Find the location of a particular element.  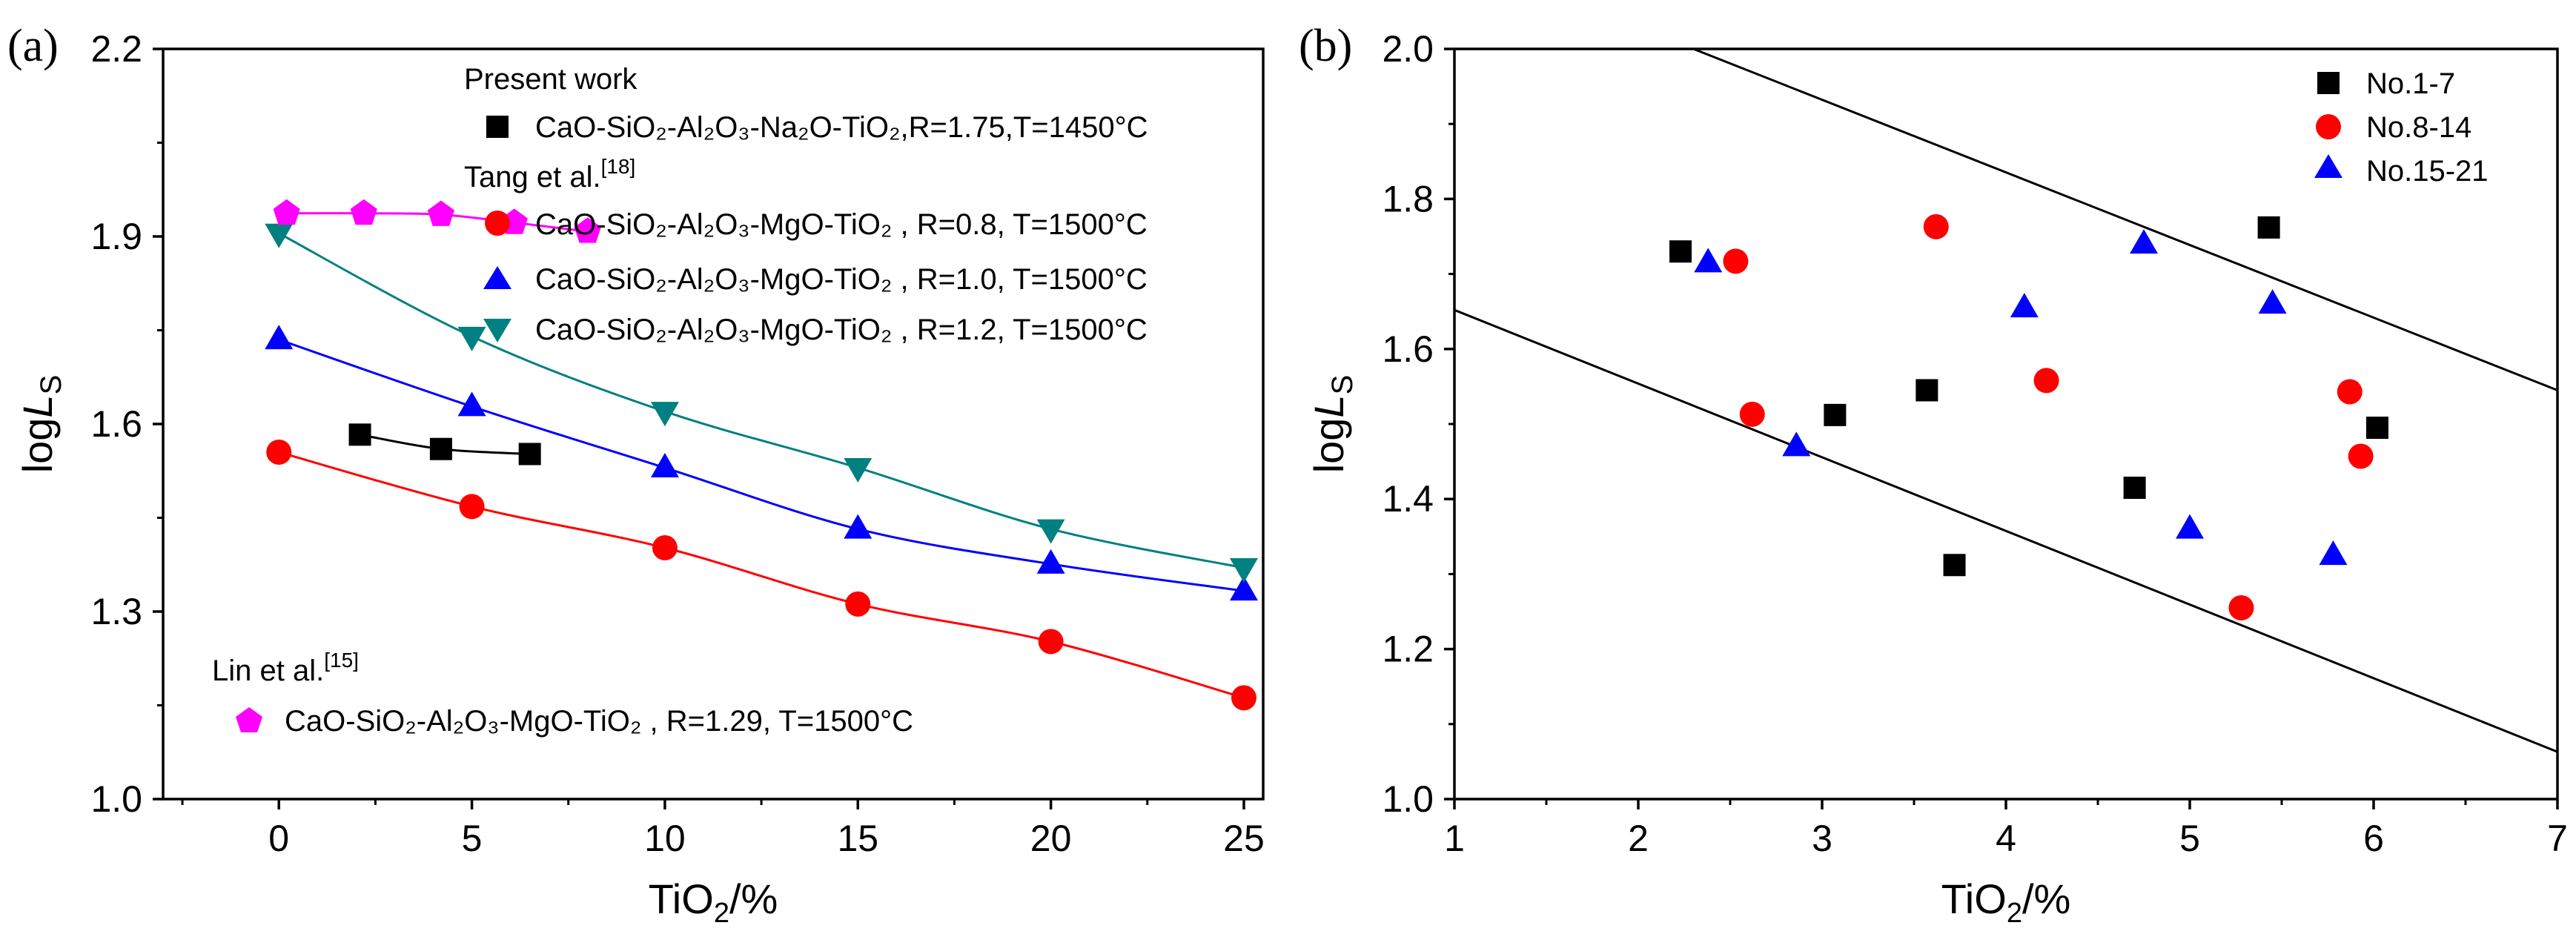

panel-b-legend: No.1-7 No.8-14 No.15-21 is located at coordinates (2401, 127).